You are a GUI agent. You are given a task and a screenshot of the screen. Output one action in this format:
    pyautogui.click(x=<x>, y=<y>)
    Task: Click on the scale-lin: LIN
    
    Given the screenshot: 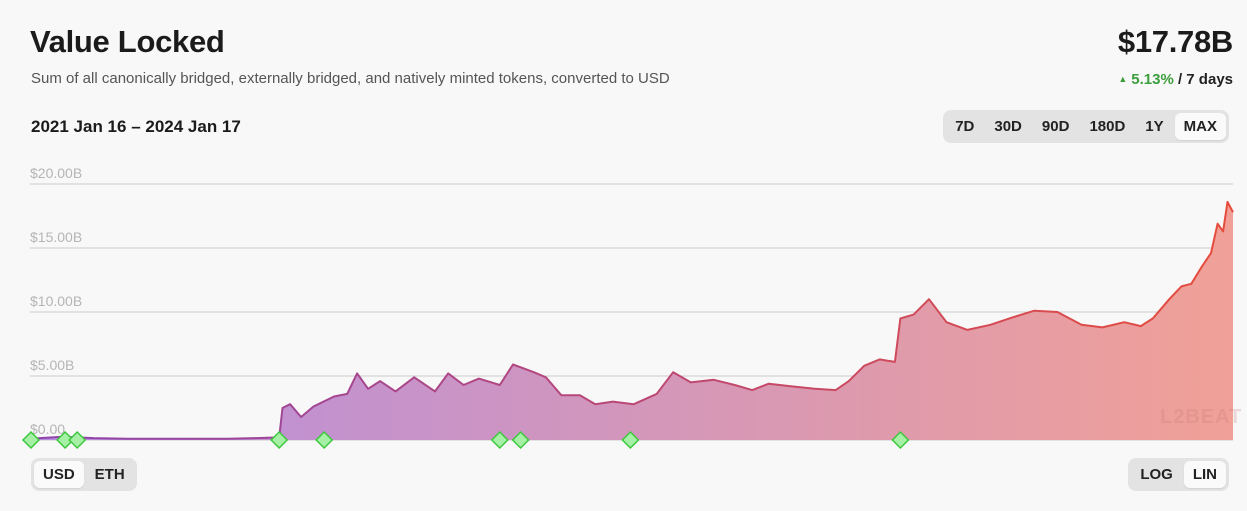 What is the action you would take?
    pyautogui.click(x=1204, y=474)
    